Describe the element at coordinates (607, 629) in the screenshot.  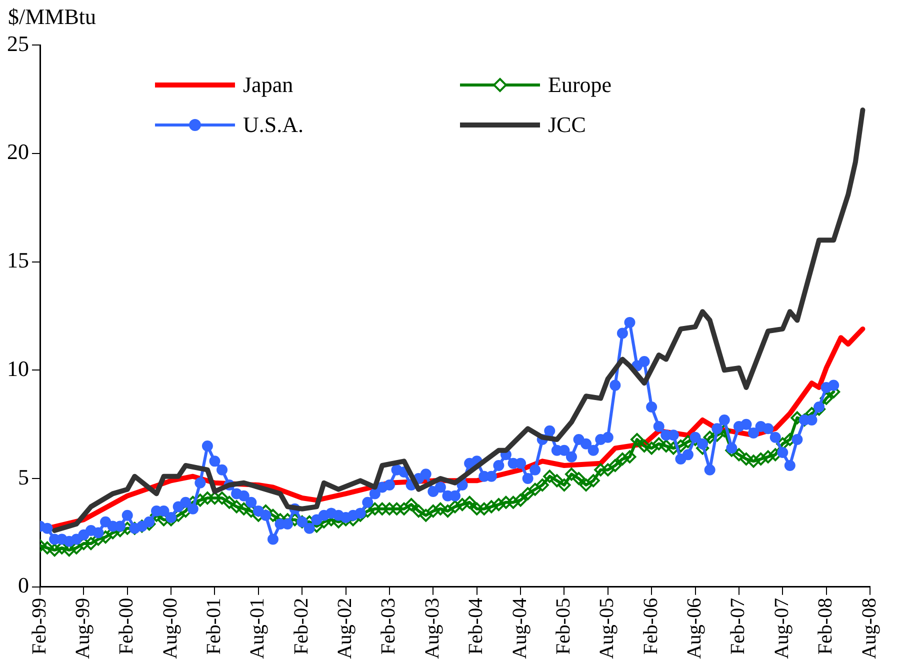
I see `x-tick-label: Aug-05` at that location.